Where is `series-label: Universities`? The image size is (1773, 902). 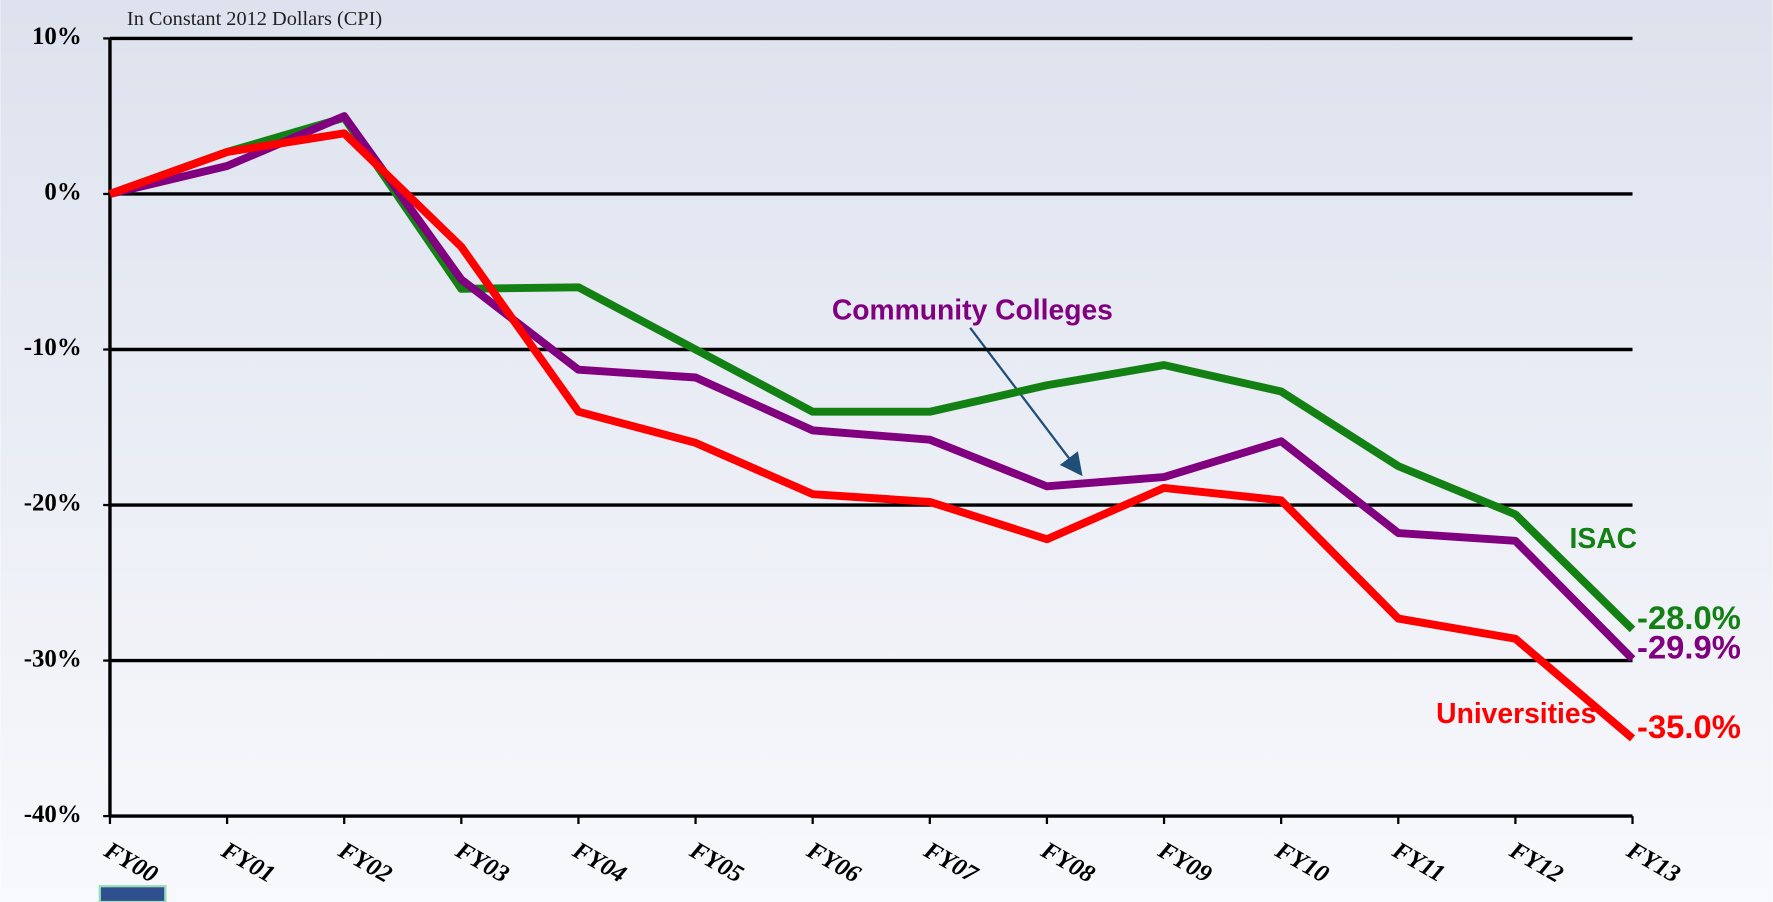
series-label: Universities is located at coordinates (1516, 713).